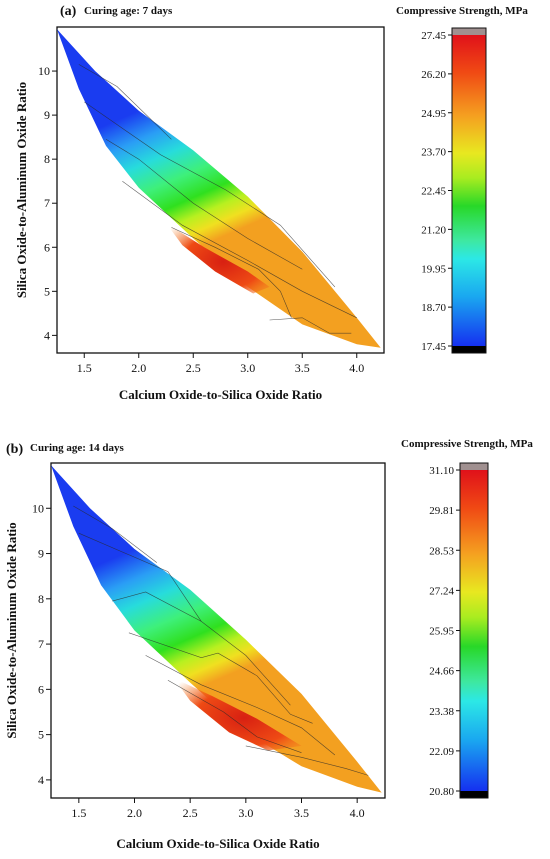 The height and width of the screenshot is (859, 550). What do you see at coordinates (441, 792) in the screenshot?
I see `colorbar-tick-label: 20.80` at bounding box center [441, 792].